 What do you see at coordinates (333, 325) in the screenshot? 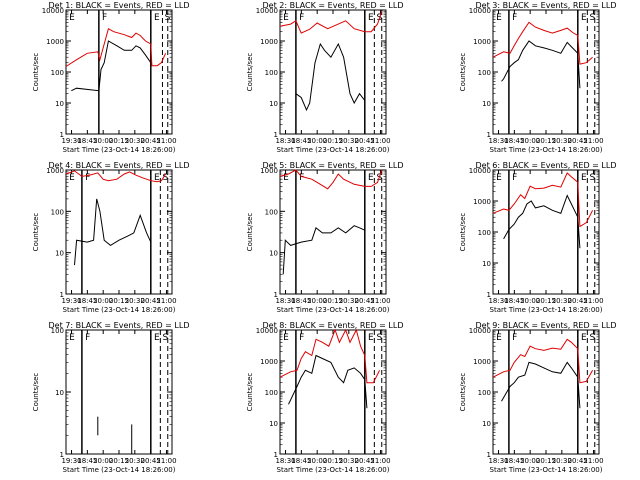
I see `panel-title: Det 8: BLACK = Events, RED = LLD` at bounding box center [333, 325].